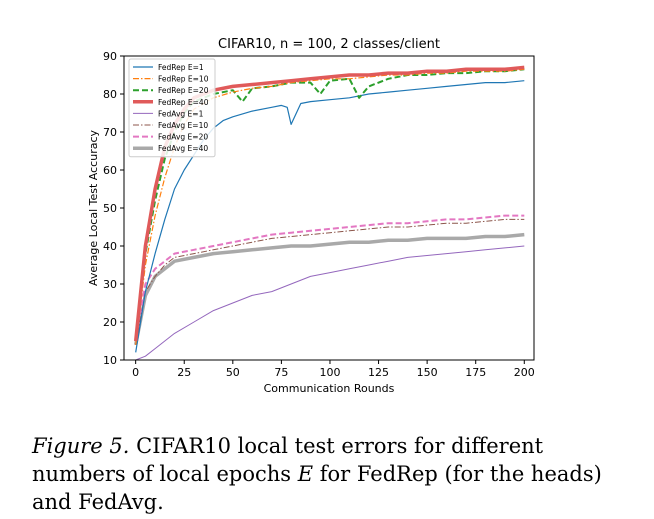  What do you see at coordinates (110, 360) in the screenshot?
I see `y-tick-label: 10` at bounding box center [110, 360].